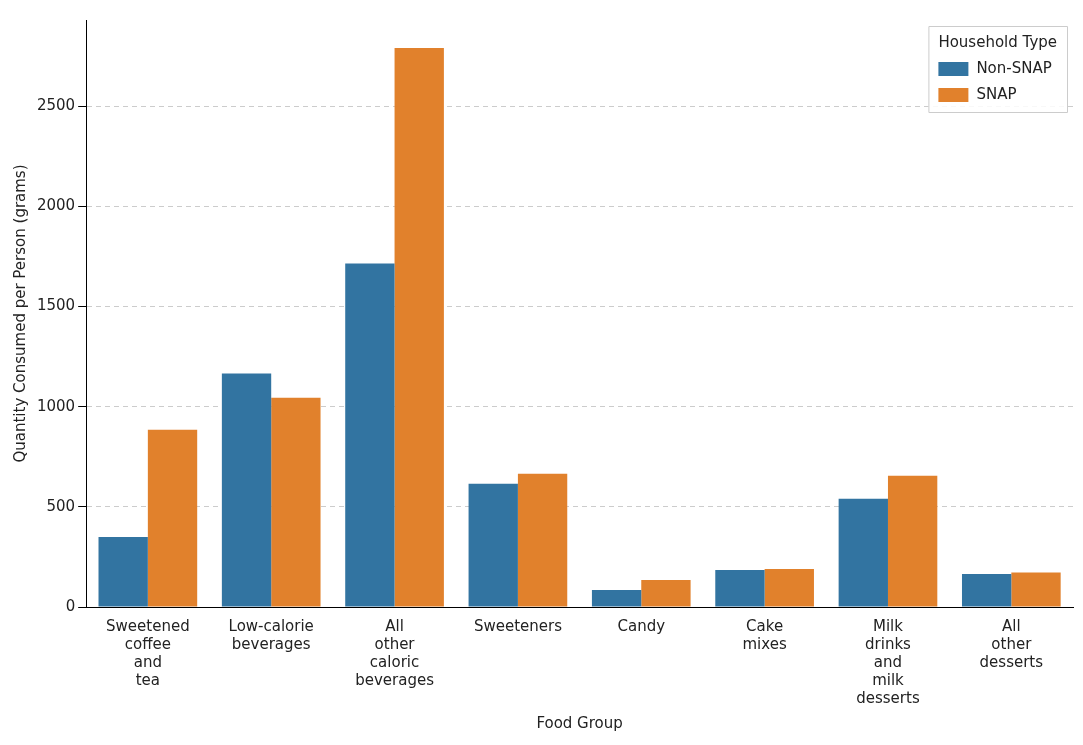 The image size is (1083, 745). I want to click on legend-title: Household Type, so click(997, 41).